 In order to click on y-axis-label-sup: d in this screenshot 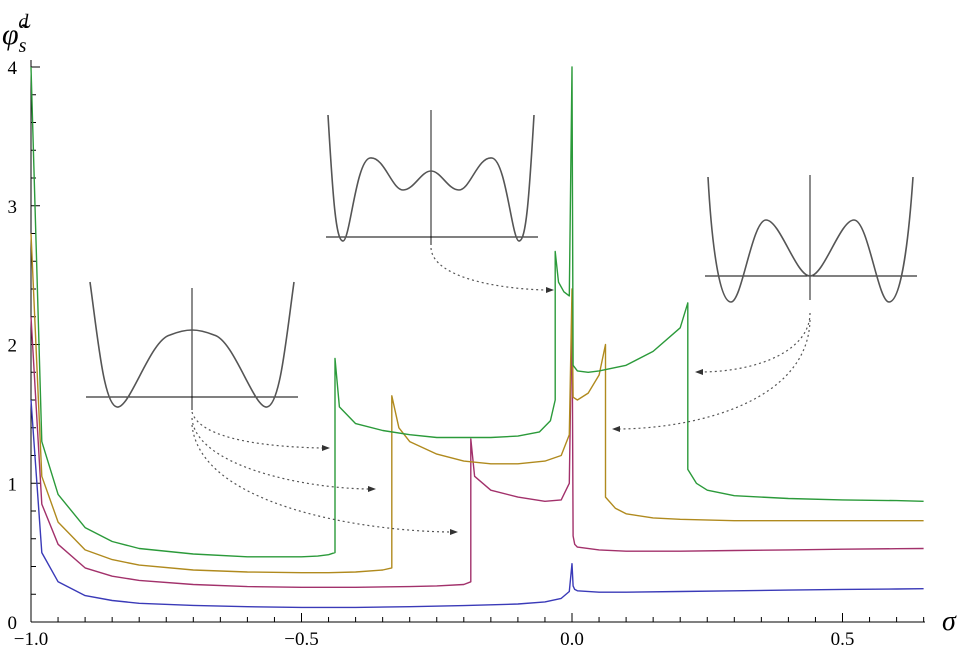, I will do `click(23, 22)`.